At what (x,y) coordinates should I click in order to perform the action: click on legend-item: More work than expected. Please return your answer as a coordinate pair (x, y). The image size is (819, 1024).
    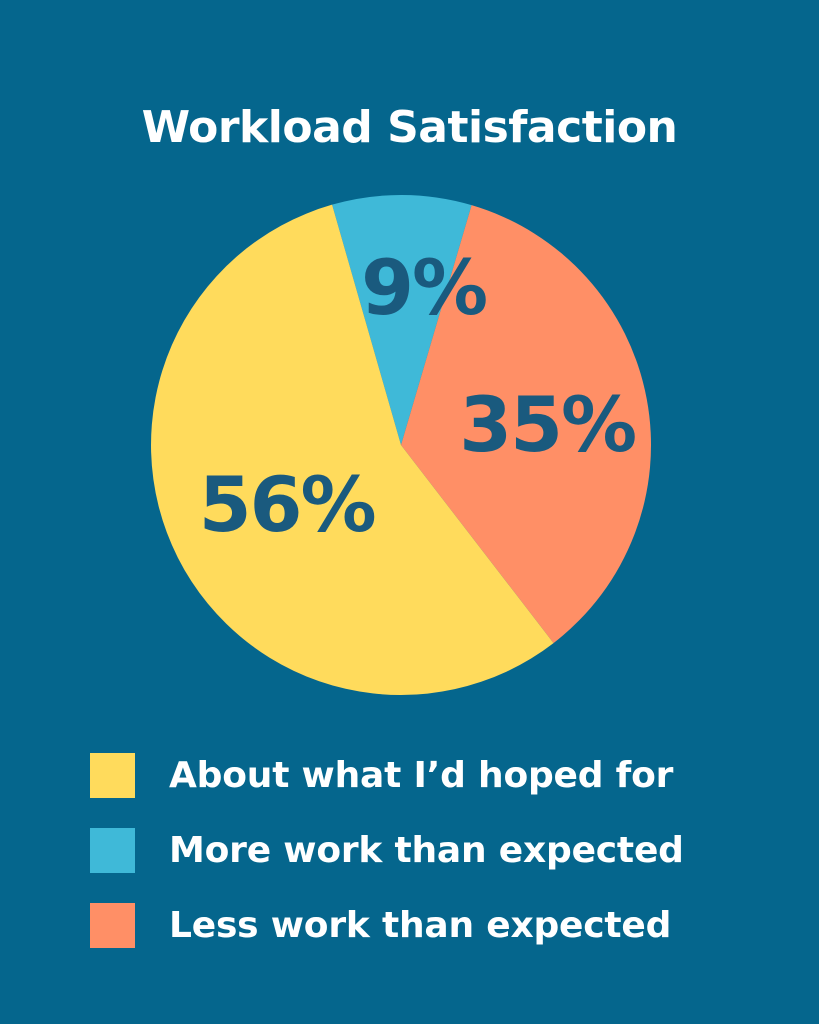
    Looking at the image, I should click on (440, 850).